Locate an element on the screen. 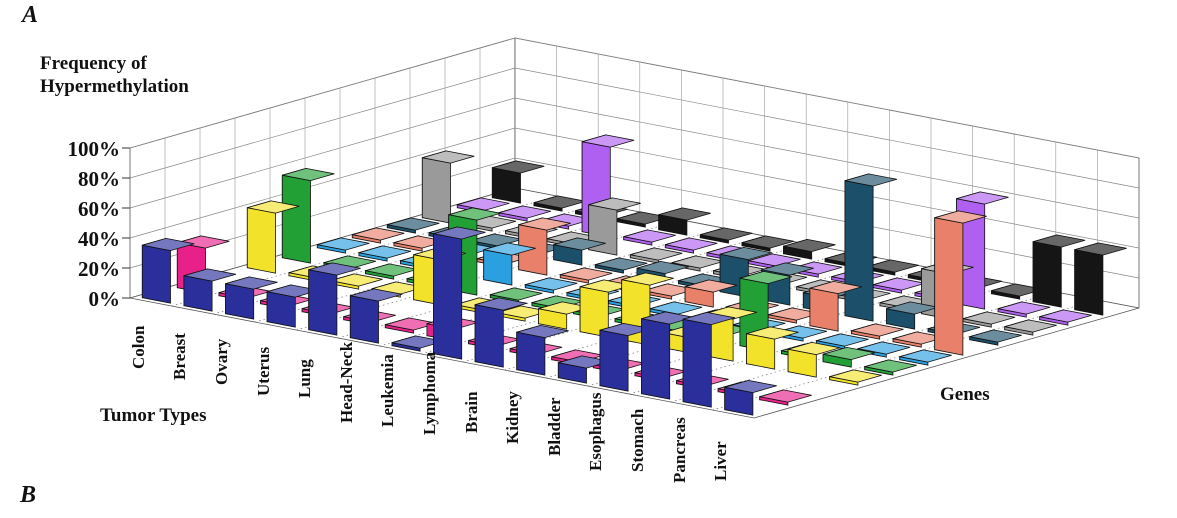 Image resolution: width=1177 pixels, height=518 pixels. z-axis-title: Frequency of Hypermethylation is located at coordinates (114, 75).